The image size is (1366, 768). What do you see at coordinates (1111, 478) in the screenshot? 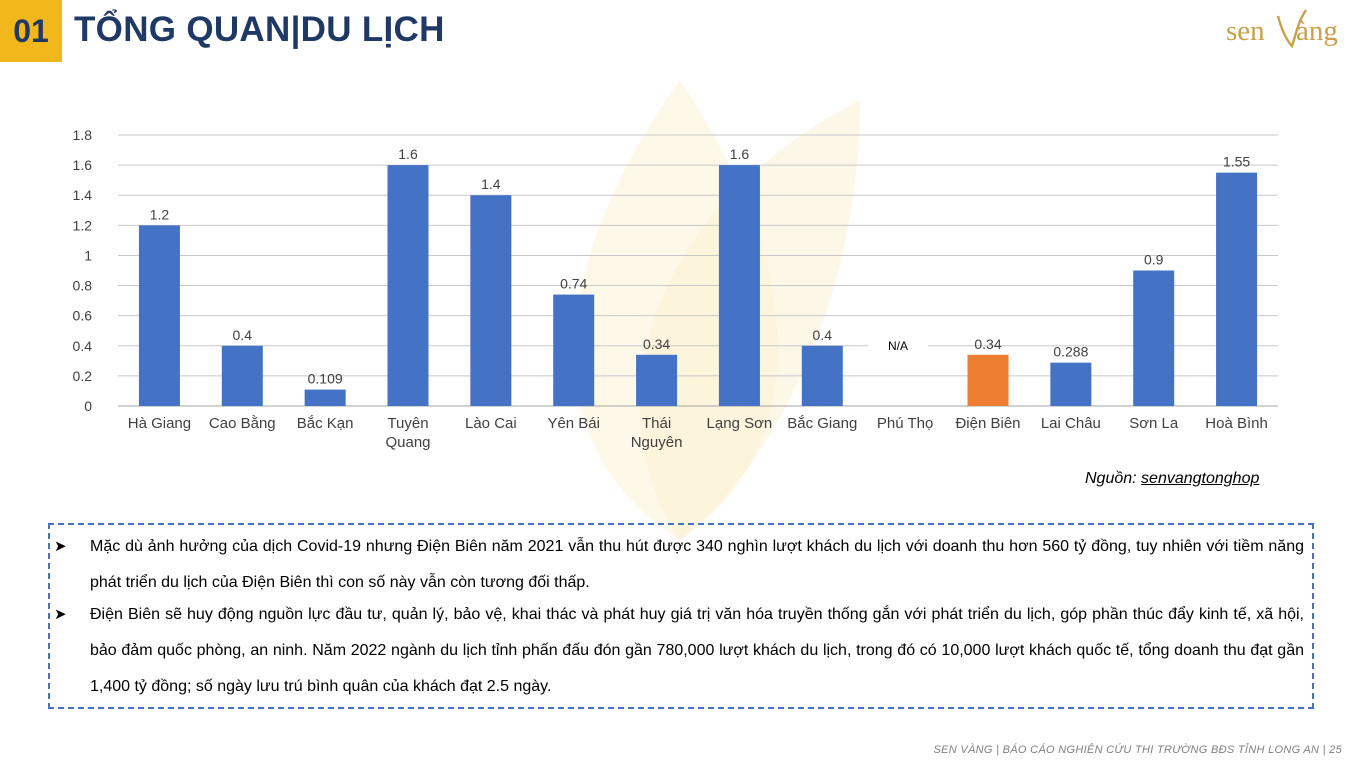
I see `source-label: Nguồn:` at bounding box center [1111, 478].